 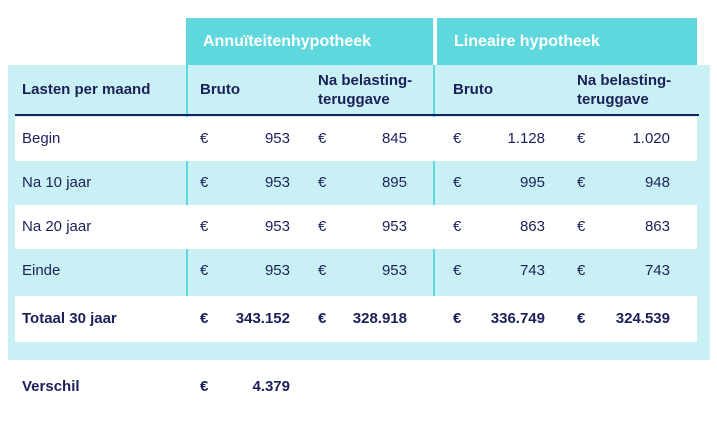 I want to click on cell-value: 995, so click(x=532, y=182).